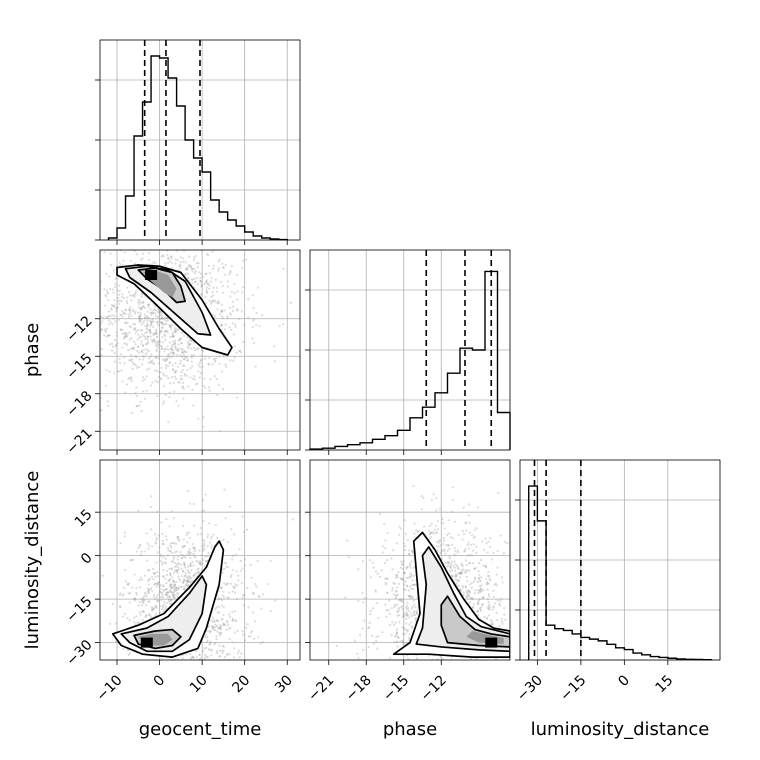 The width and height of the screenshot is (760, 760). Describe the element at coordinates (530, 688) in the screenshot. I see `marginal-luminosity-distance-x-tick-label: −30` at that location.